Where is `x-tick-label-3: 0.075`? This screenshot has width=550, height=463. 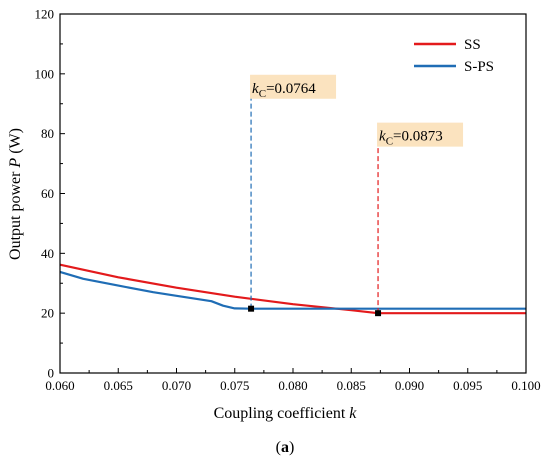 x-tick-label-3: 0.075 is located at coordinates (234, 385).